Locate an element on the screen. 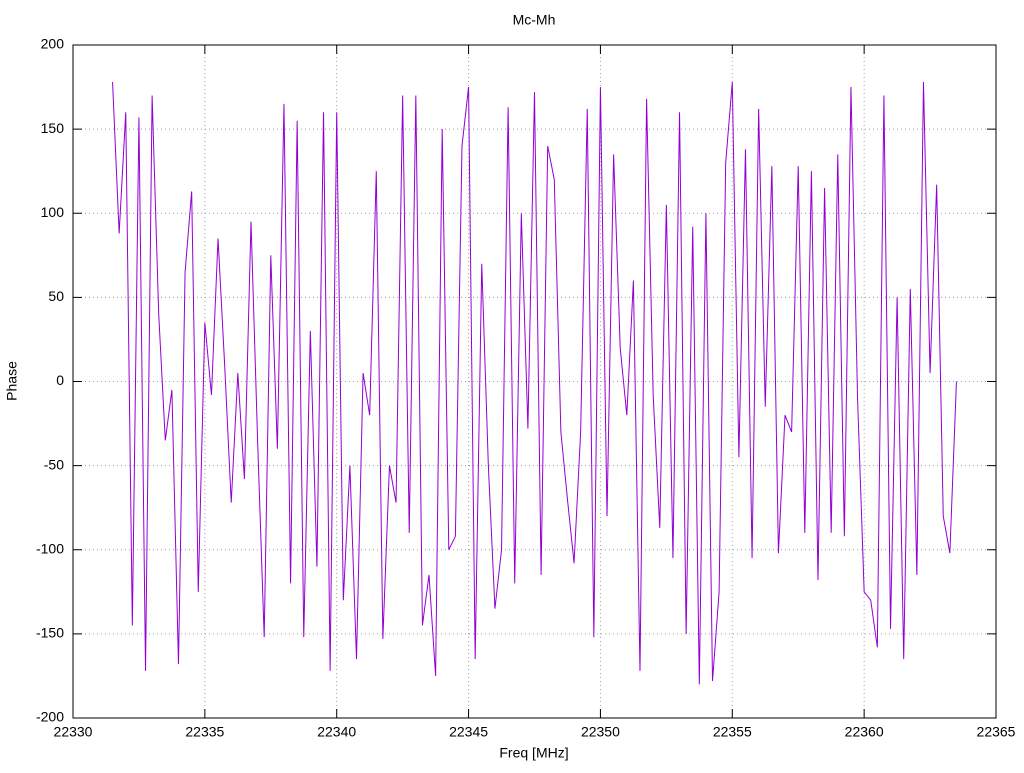 The height and width of the screenshot is (773, 1024). y-tick-label: -50 is located at coordinates (54, 464).